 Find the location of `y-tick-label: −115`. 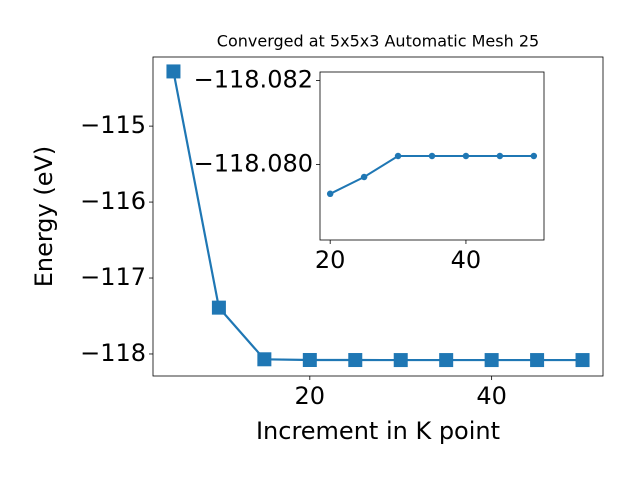

y-tick-label: −115 is located at coordinates (113, 125).